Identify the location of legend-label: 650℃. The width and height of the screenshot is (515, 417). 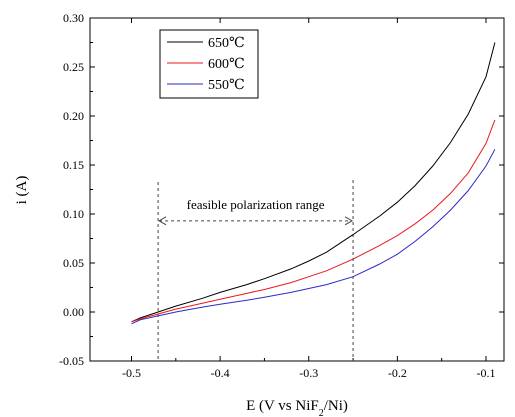
(226, 43).